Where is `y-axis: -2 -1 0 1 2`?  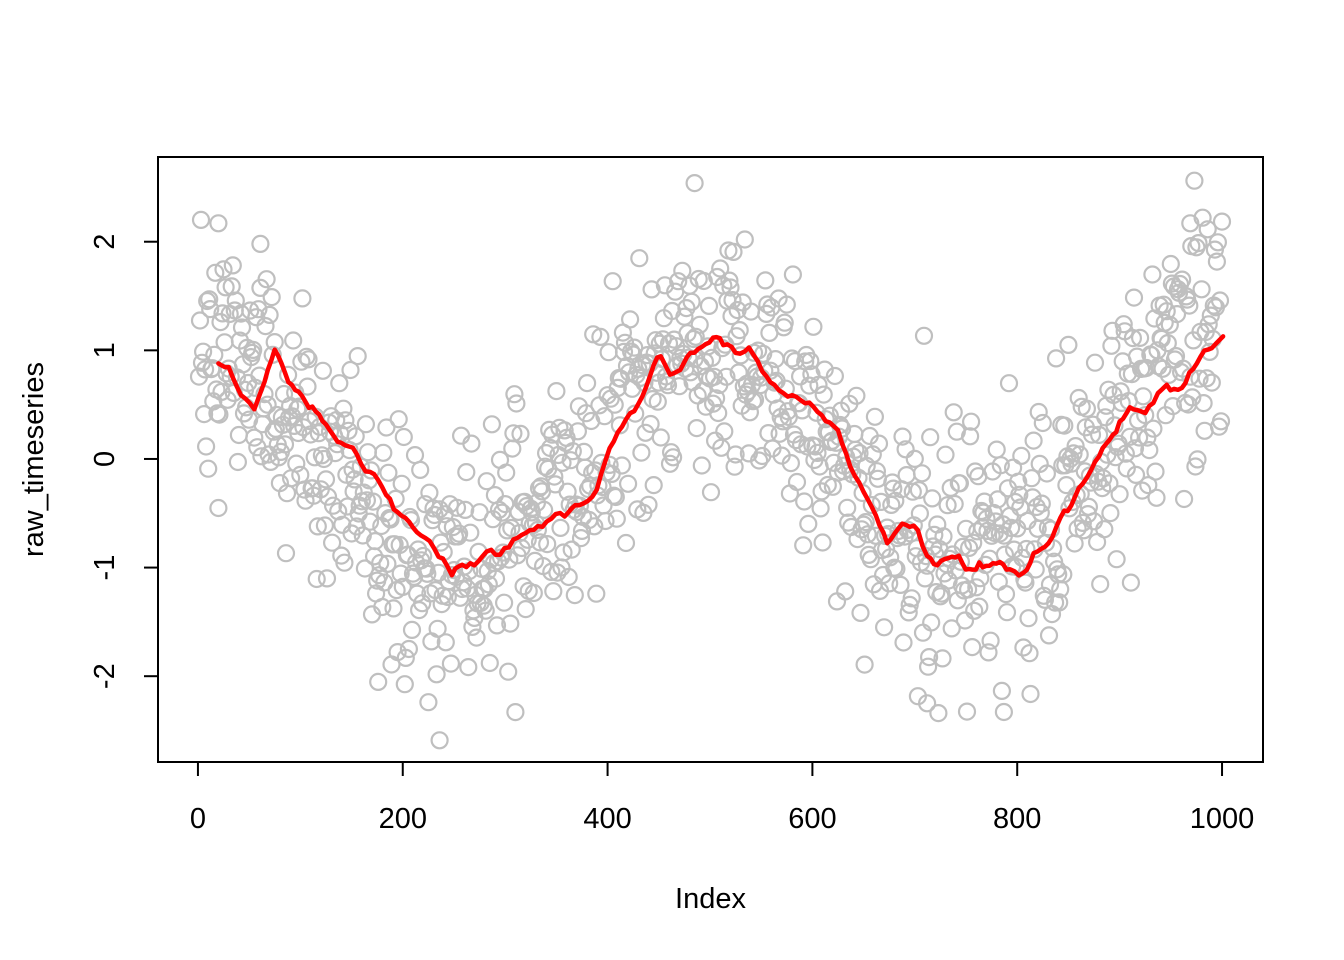 y-axis: -2 -1 0 1 2 is located at coordinates (123, 461).